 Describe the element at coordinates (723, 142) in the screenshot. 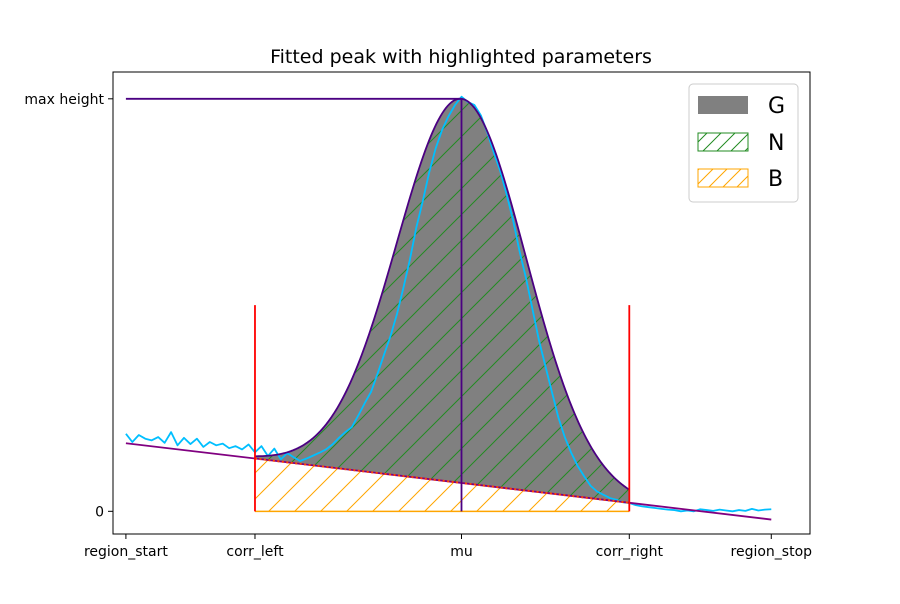

I see `legend-swatch-N` at that location.